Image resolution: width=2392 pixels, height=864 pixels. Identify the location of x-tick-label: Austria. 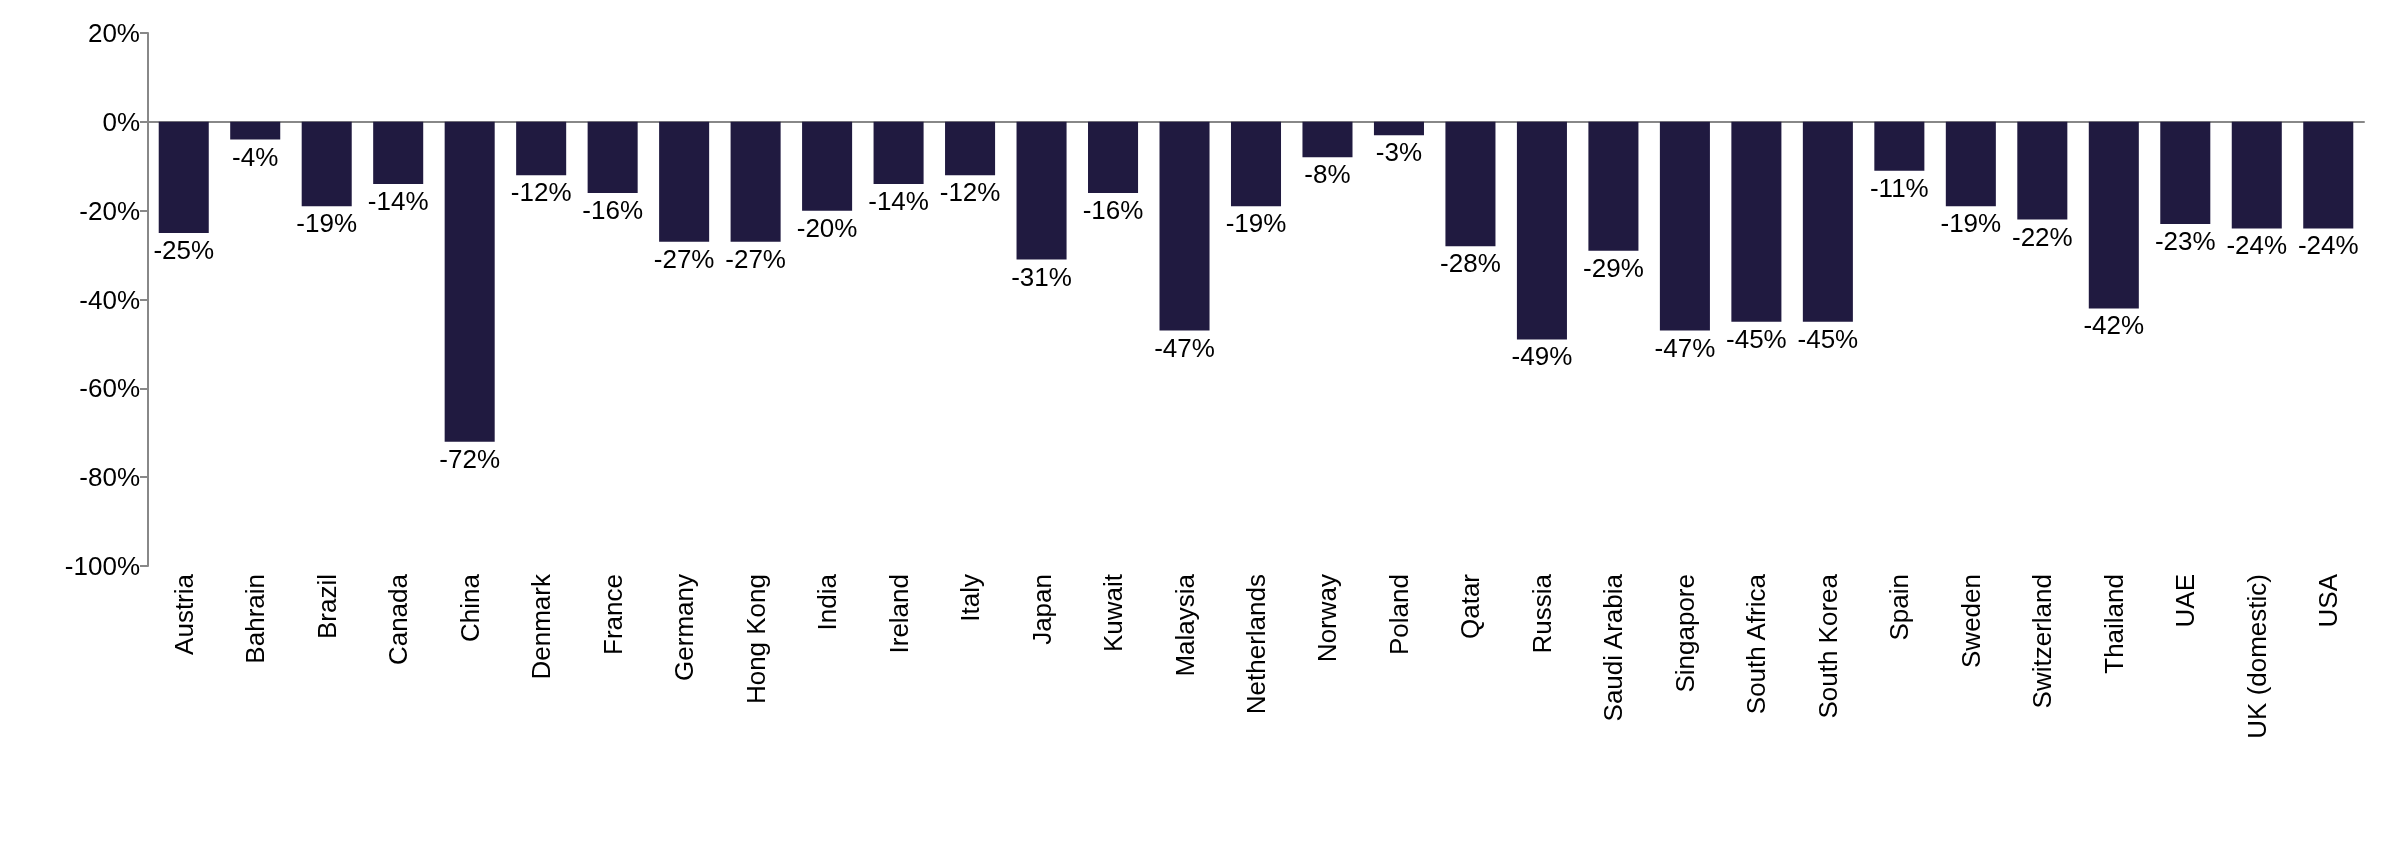
(183, 614).